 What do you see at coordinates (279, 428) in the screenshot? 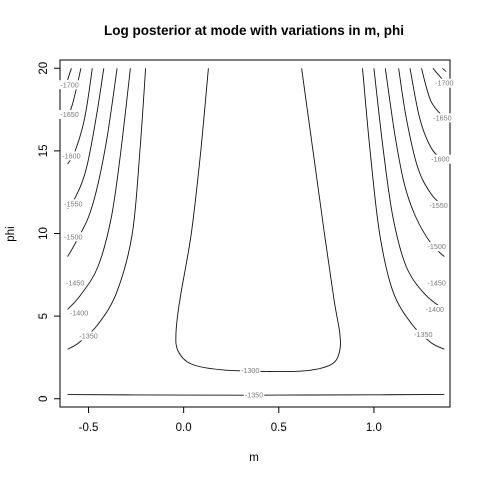
I see `x-tick-label: 0.5` at bounding box center [279, 428].